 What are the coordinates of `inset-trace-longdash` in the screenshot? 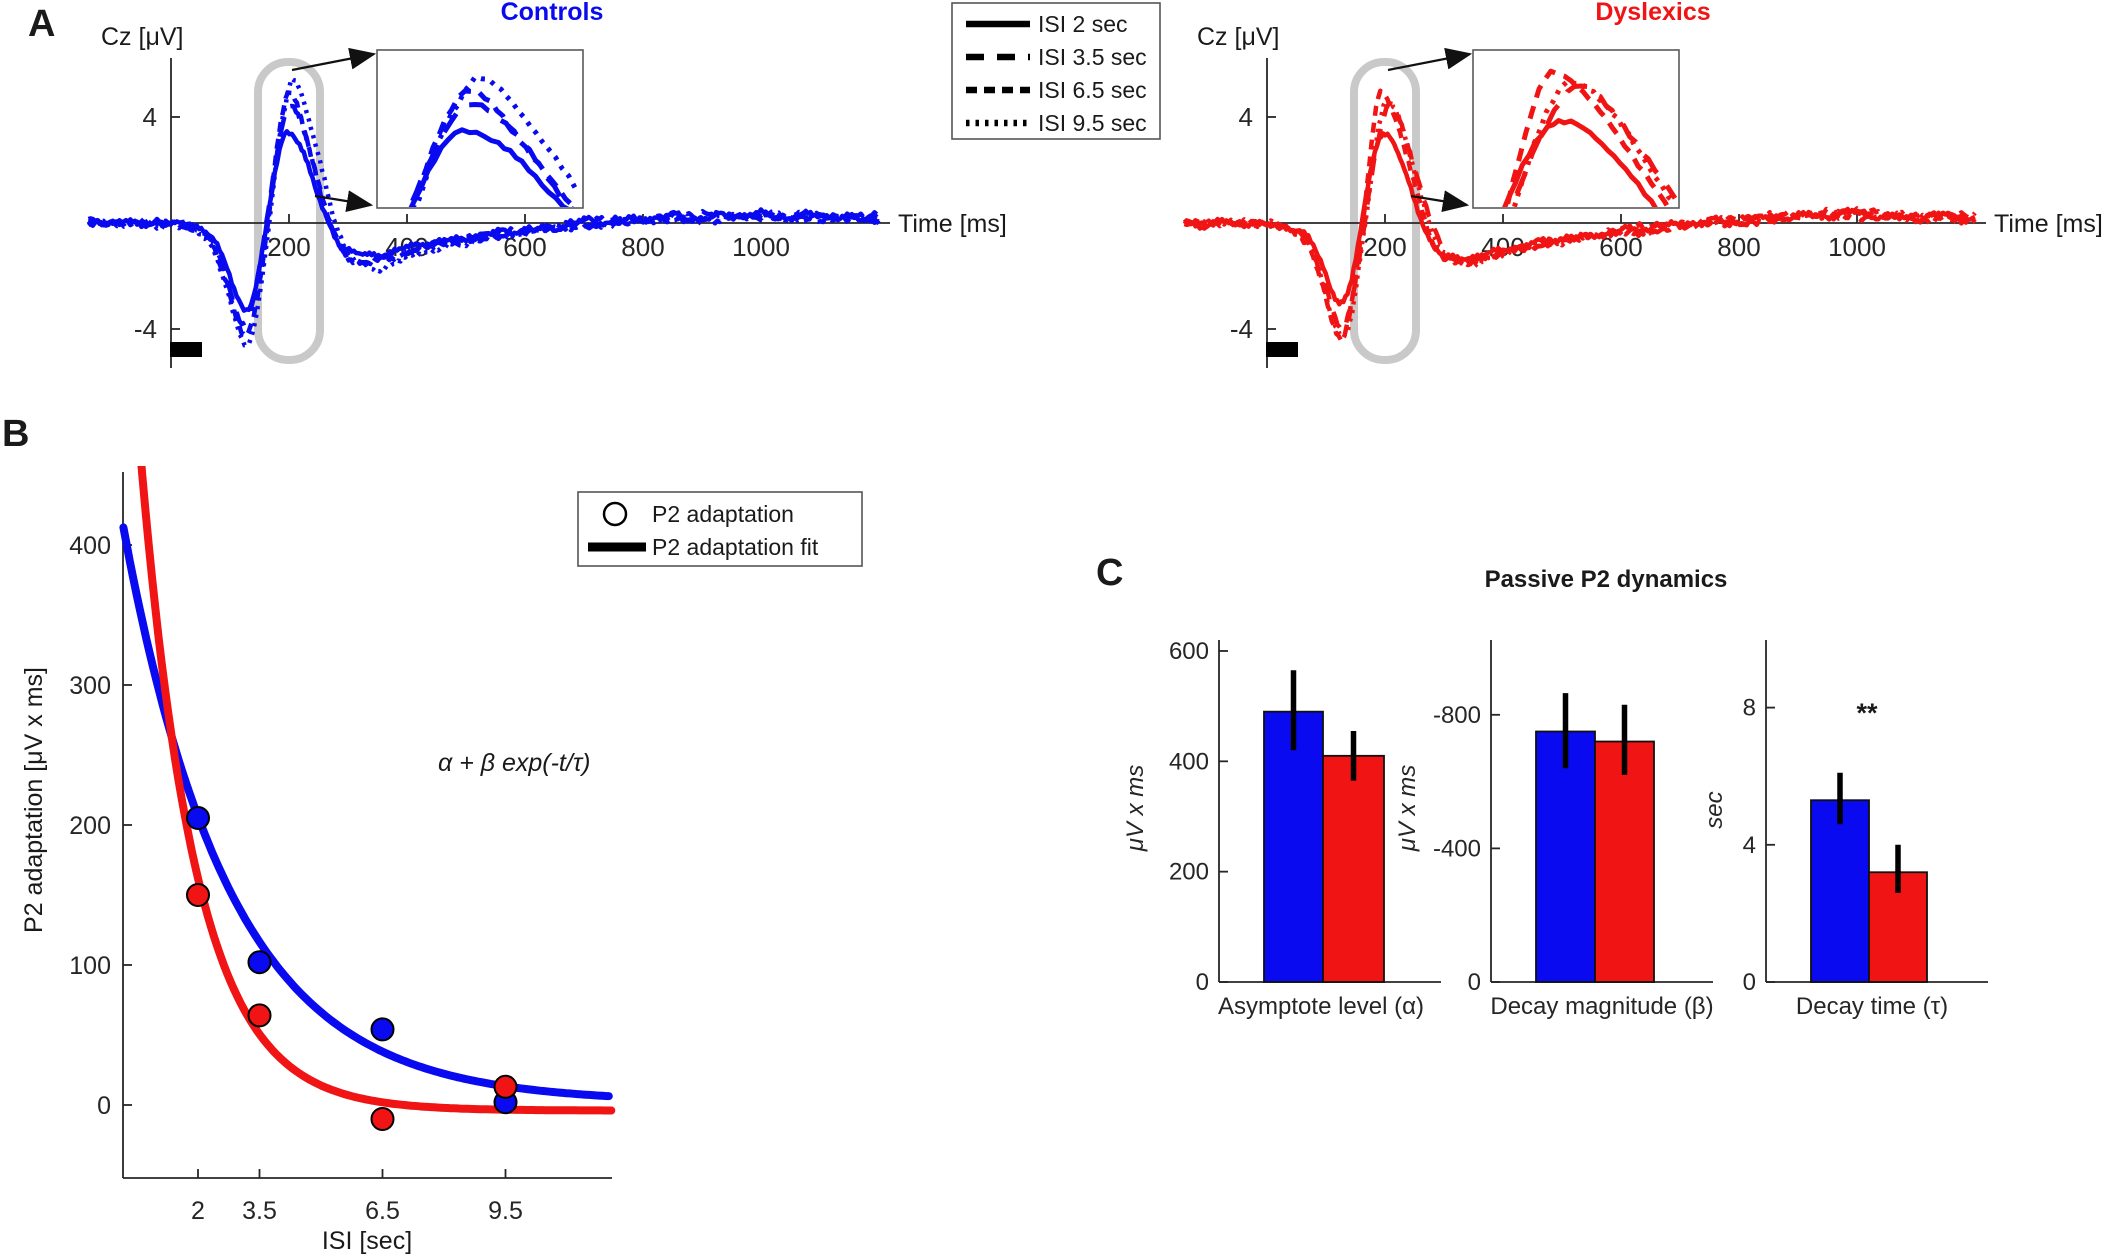 It's located at (1594, 145).